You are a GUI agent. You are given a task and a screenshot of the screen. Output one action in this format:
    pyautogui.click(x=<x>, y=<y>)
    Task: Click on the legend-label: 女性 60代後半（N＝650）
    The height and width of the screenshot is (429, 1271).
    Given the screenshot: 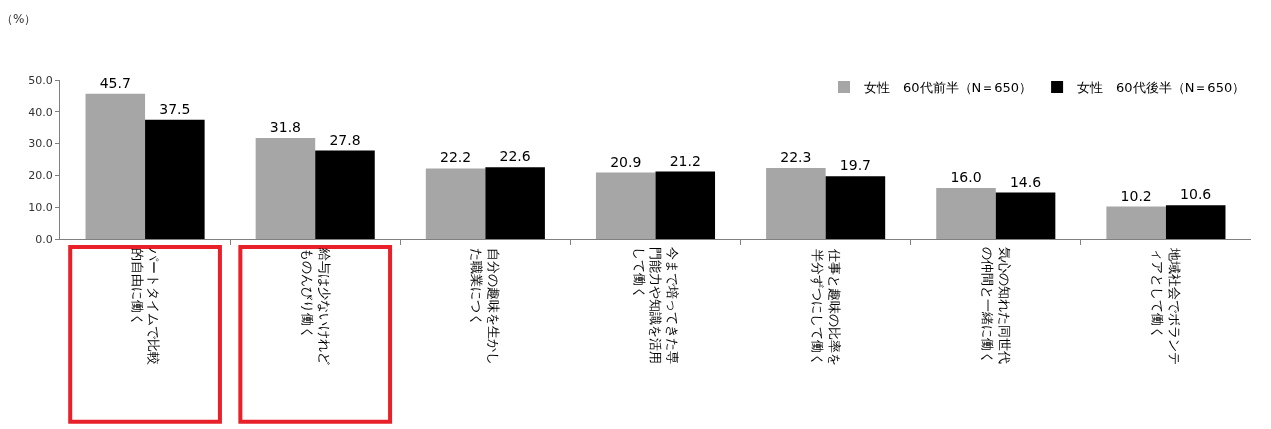 What is the action you would take?
    pyautogui.click(x=1161, y=88)
    